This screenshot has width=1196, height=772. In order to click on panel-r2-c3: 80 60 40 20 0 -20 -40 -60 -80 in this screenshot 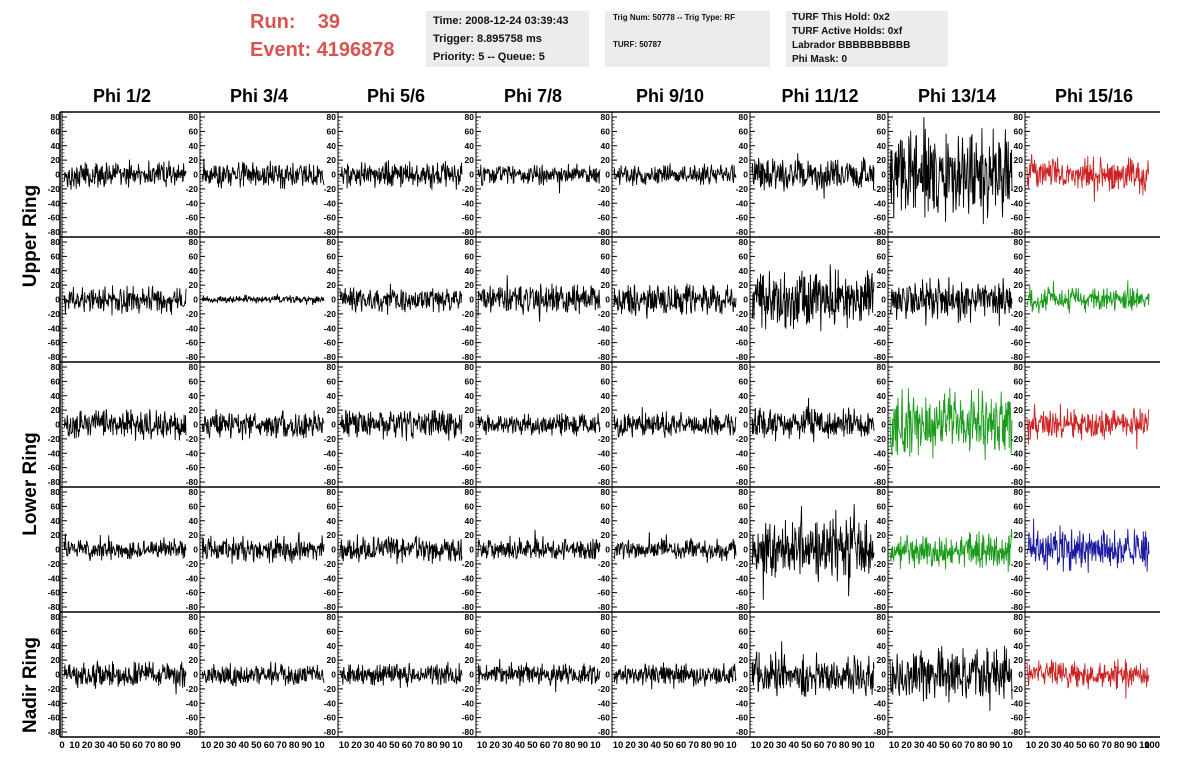, I will do `click(531, 424)`.